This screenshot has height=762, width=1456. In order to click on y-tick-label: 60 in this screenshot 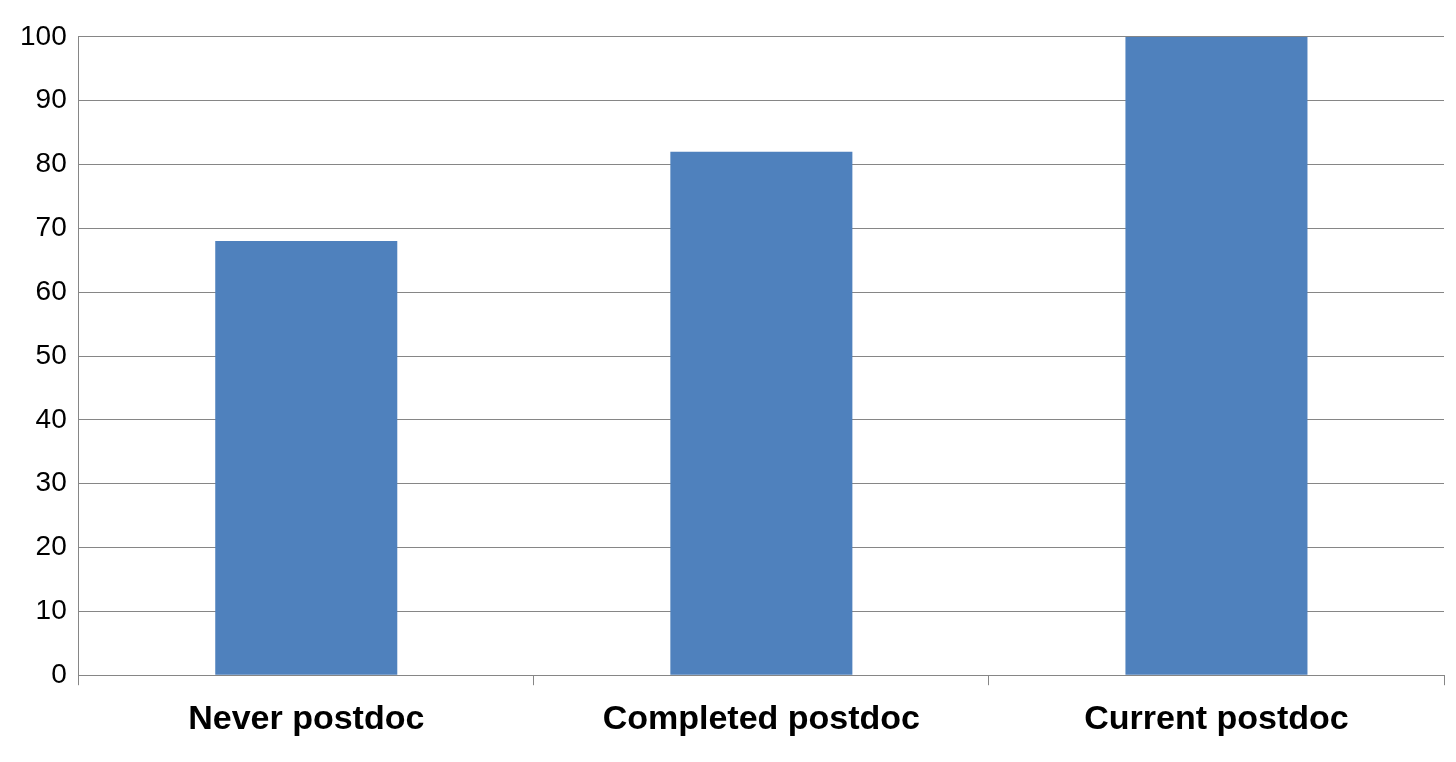, I will do `click(51, 290)`.